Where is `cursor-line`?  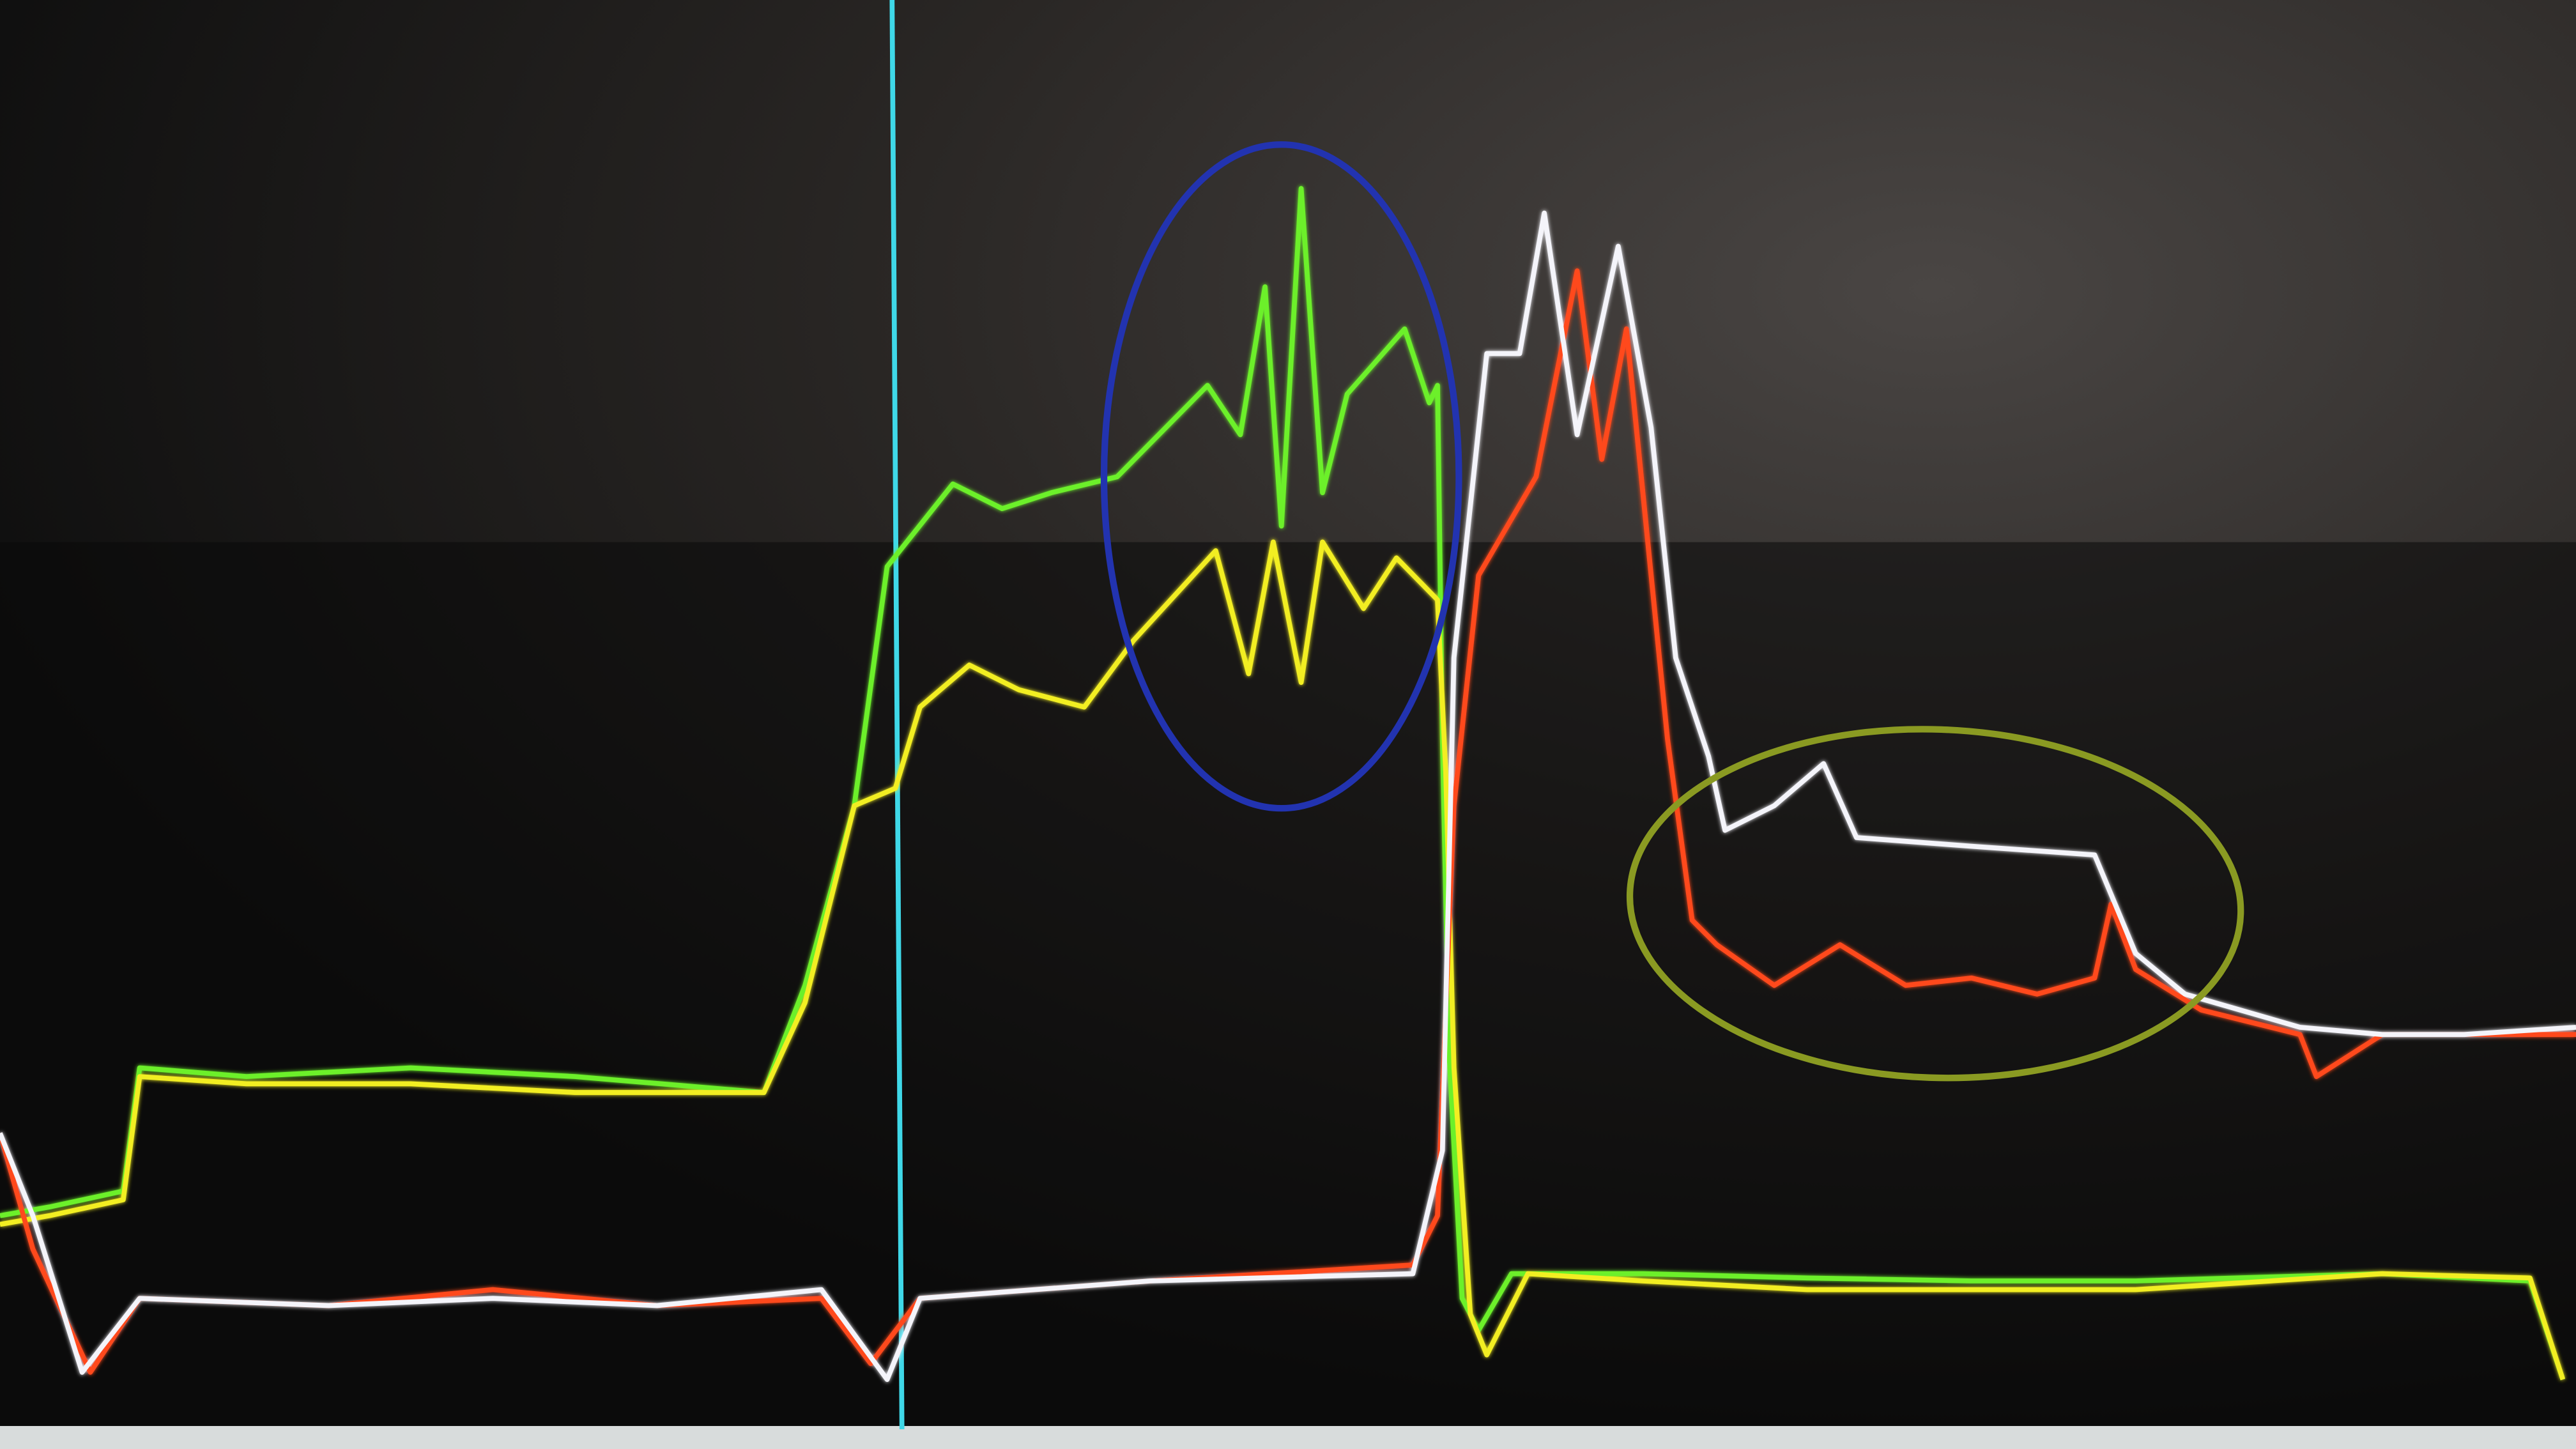
cursor-line is located at coordinates (897, 715).